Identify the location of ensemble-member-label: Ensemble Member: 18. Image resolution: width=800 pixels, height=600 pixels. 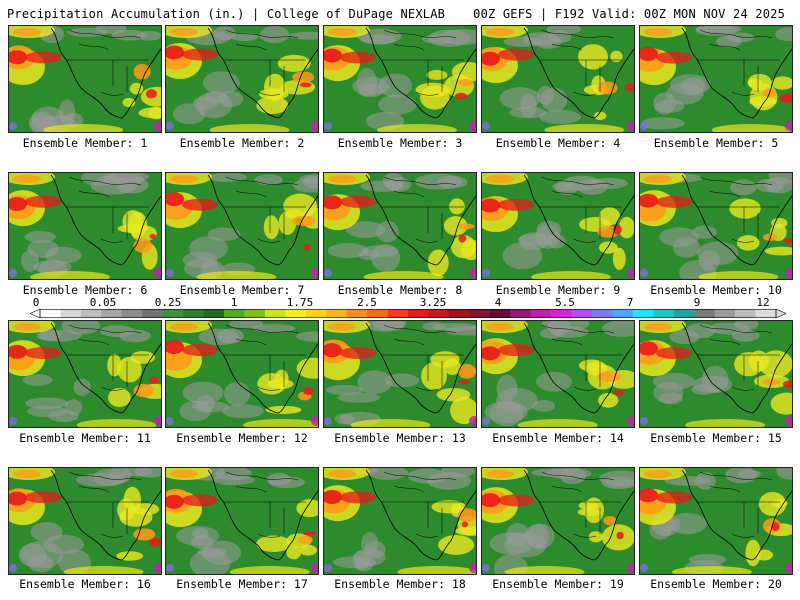
(400, 584).